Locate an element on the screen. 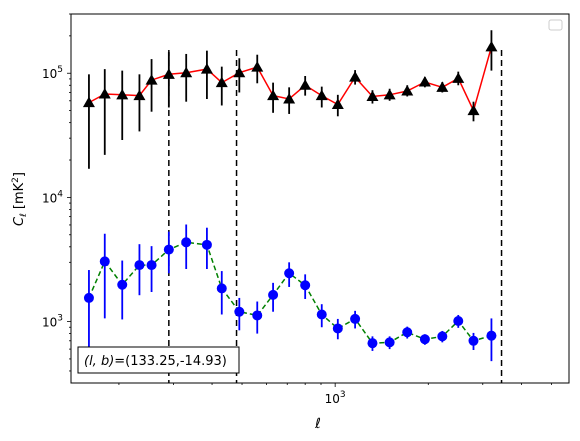  annotation-text: (l, b)=(133.25,-14.93) is located at coordinates (155, 361).